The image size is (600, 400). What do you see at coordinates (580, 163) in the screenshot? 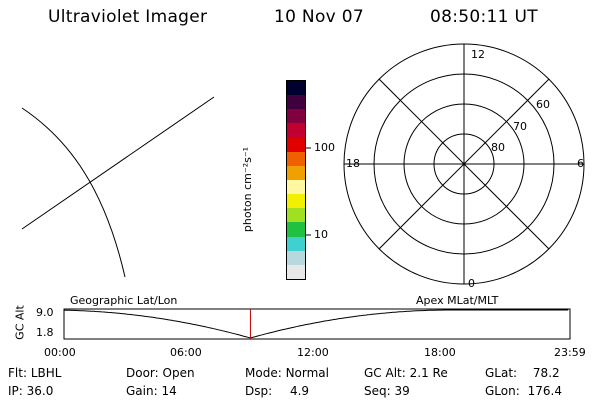
I see `mlt-label-6: 6` at bounding box center [580, 163].